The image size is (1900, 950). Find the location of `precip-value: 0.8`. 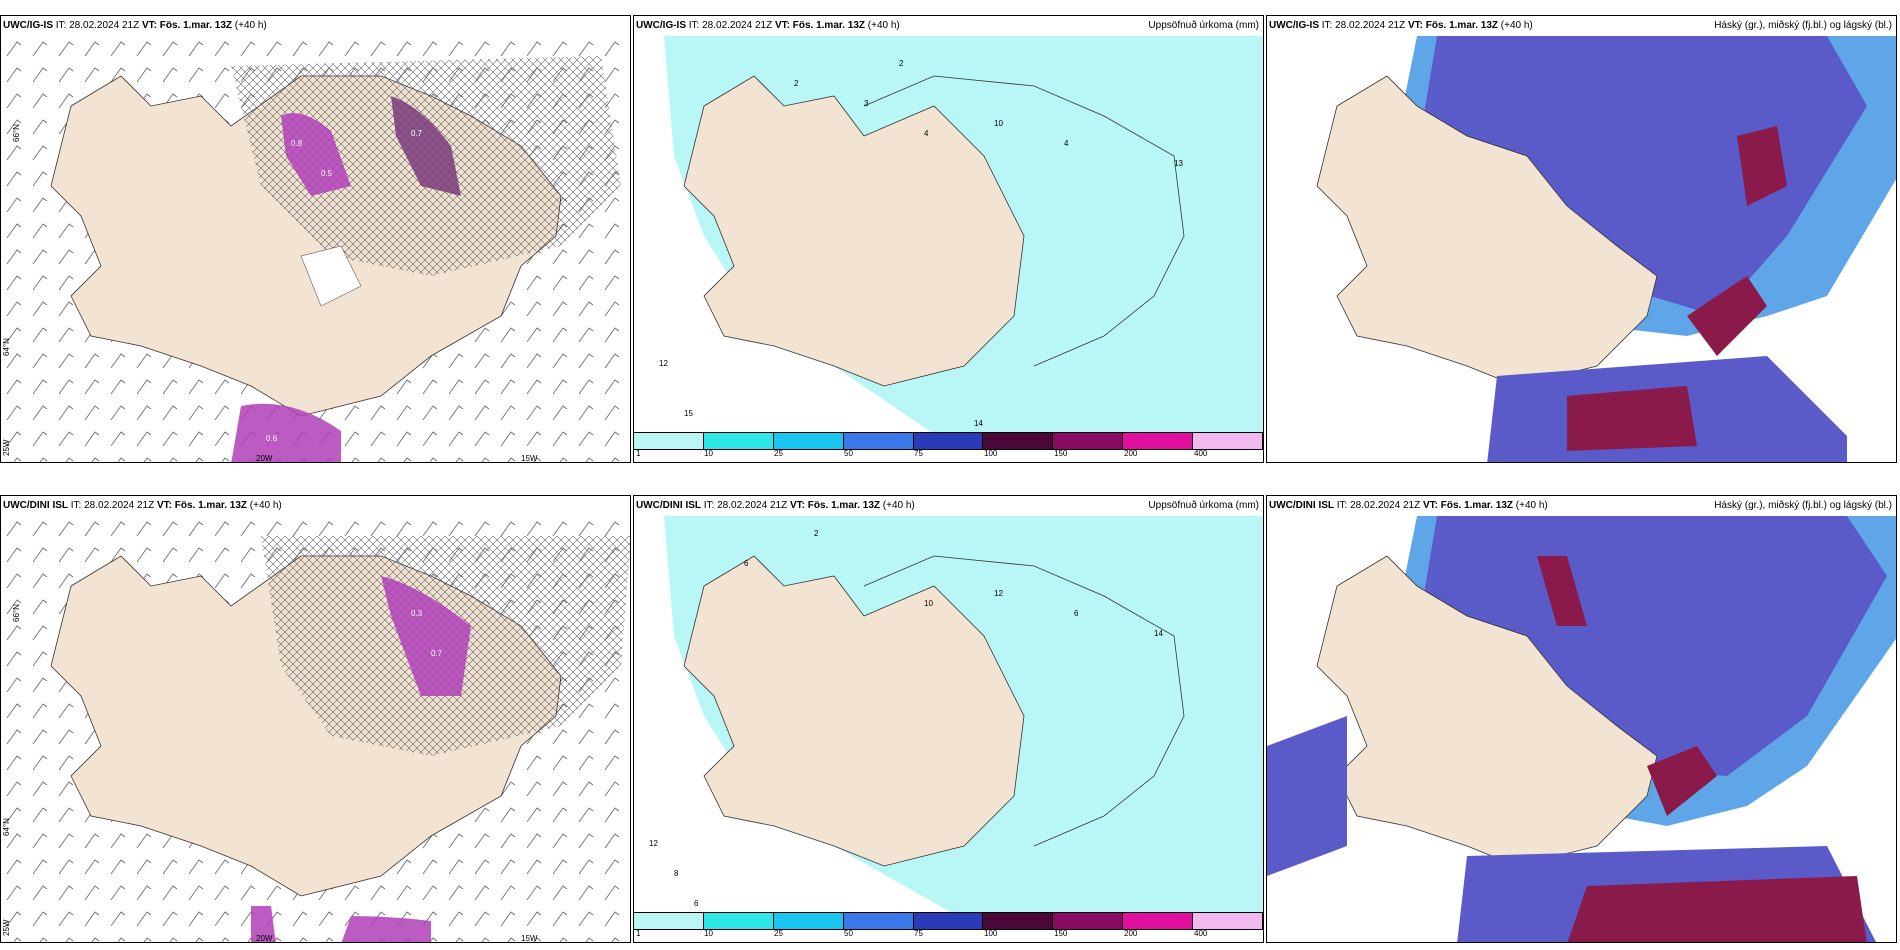

precip-value: 0.8 is located at coordinates (297, 143).